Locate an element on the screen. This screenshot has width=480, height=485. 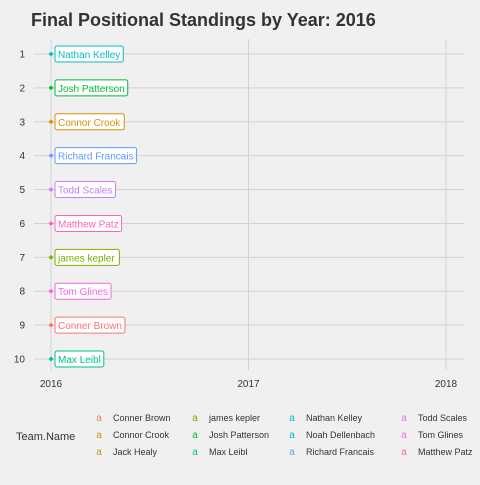
data-label: Josh Patterson is located at coordinates (91, 89).